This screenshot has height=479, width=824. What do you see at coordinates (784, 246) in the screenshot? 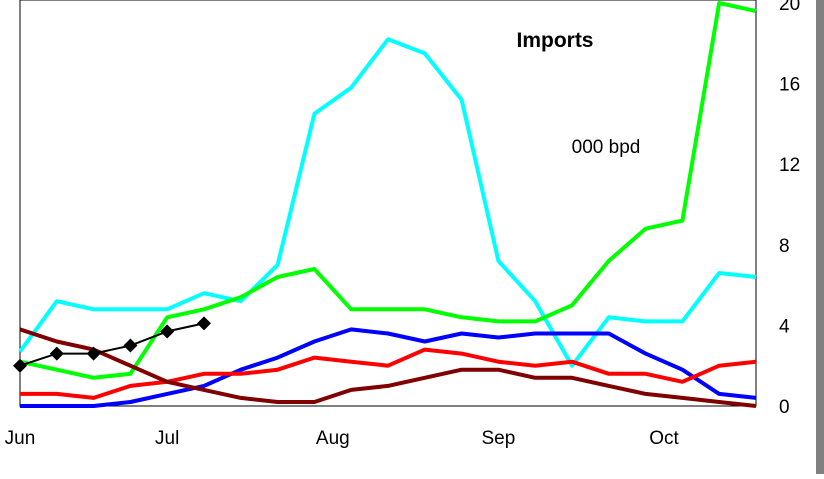
I see `y-tick-label: 8` at bounding box center [784, 246].